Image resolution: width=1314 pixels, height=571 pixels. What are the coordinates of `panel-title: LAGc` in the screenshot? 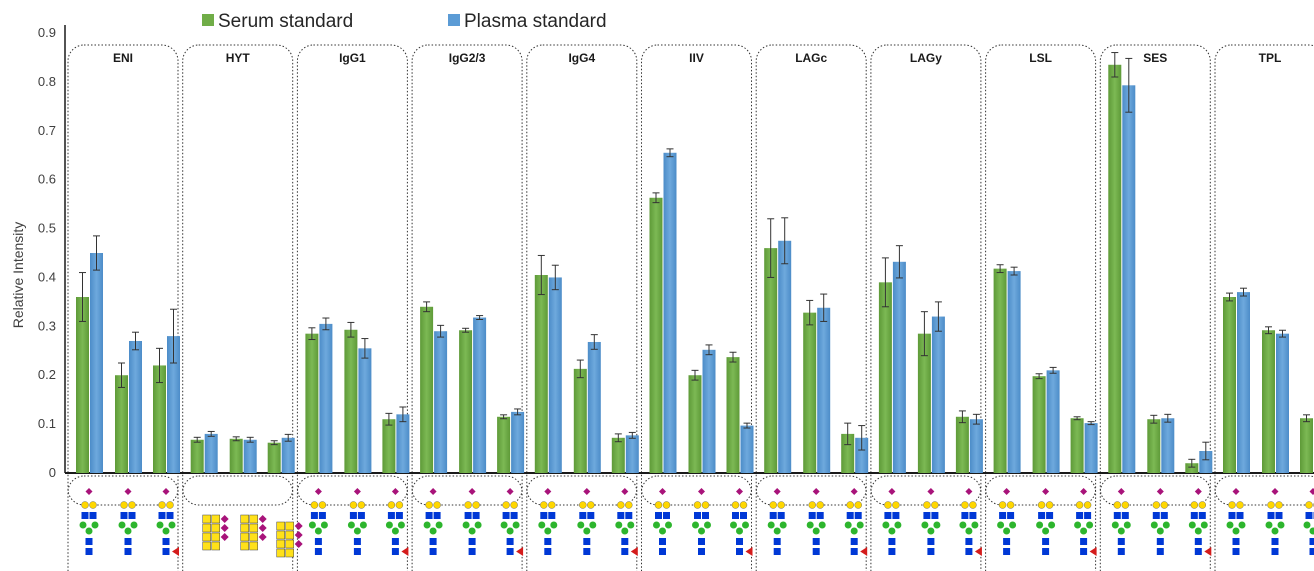 It's located at (811, 58).